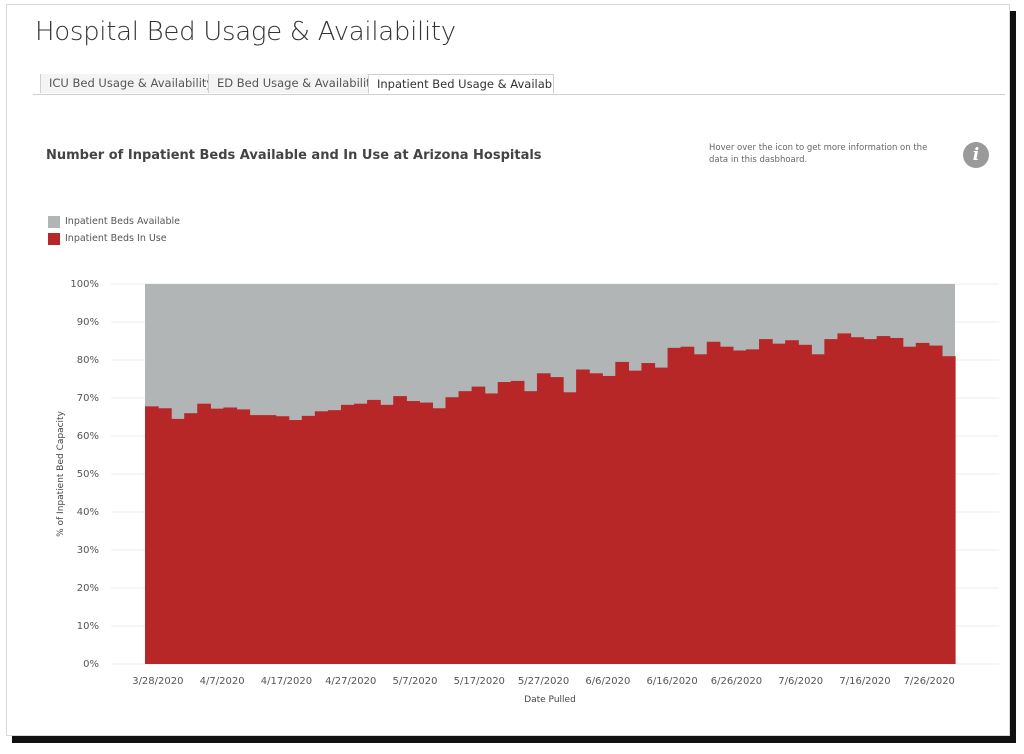 This screenshot has height=754, width=1024. I want to click on x-tick-label: 5/17/2020, so click(479, 681).